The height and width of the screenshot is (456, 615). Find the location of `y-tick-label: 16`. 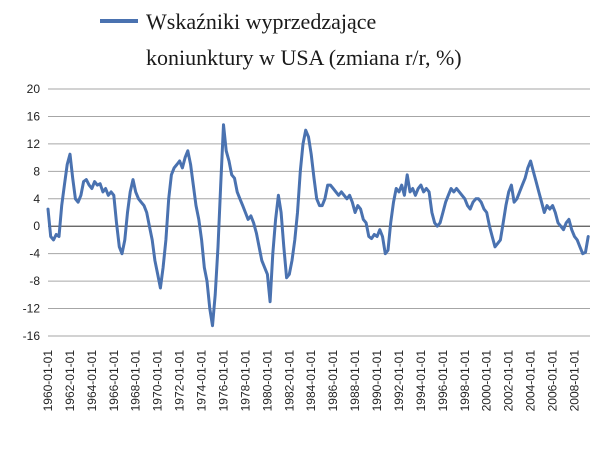

y-tick-label: 16 is located at coordinates (34, 116).